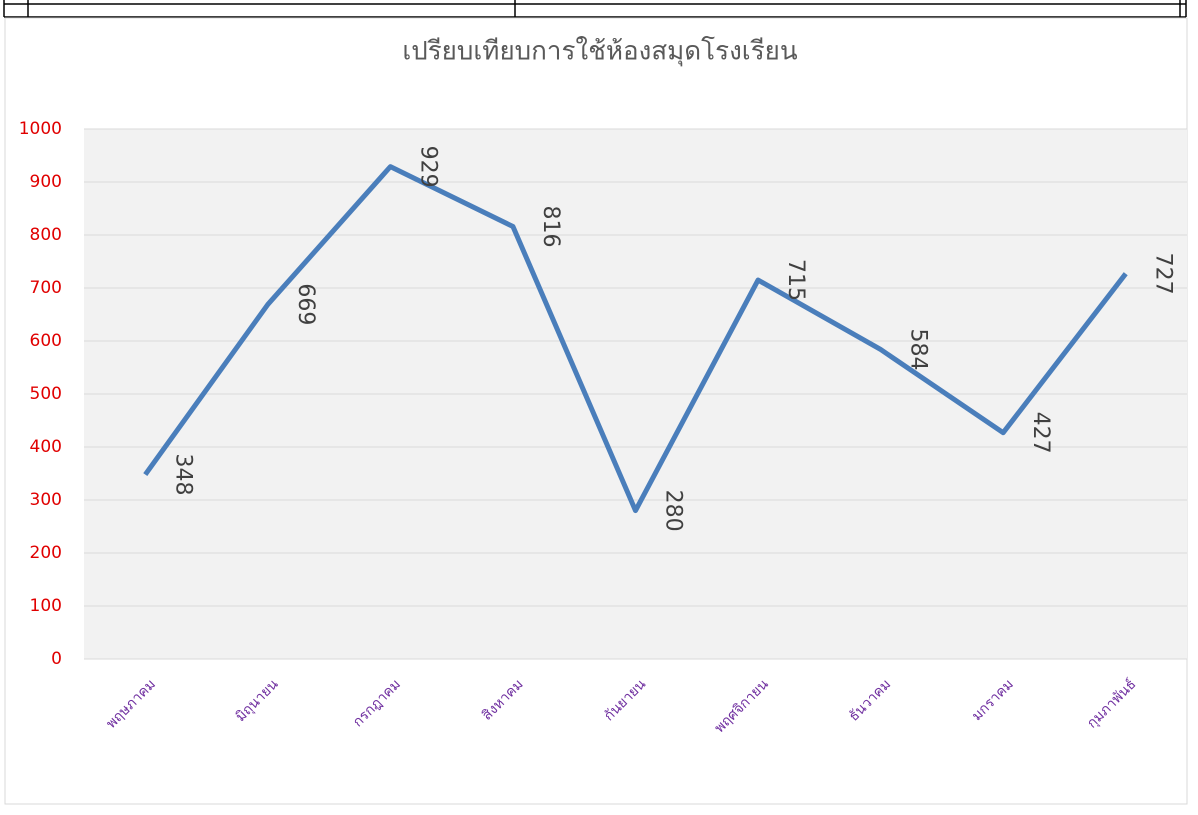 Image resolution: width=1198 pixels, height=815 pixels. What do you see at coordinates (56, 659) in the screenshot?
I see `y-tick-label: 0` at bounding box center [56, 659].